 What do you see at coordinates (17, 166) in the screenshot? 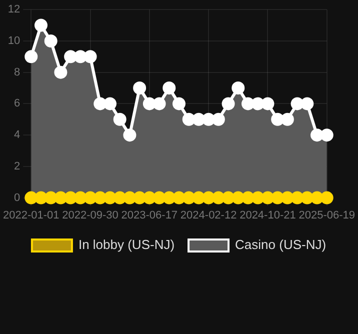
I see `y-tick-label: 2` at bounding box center [17, 166].